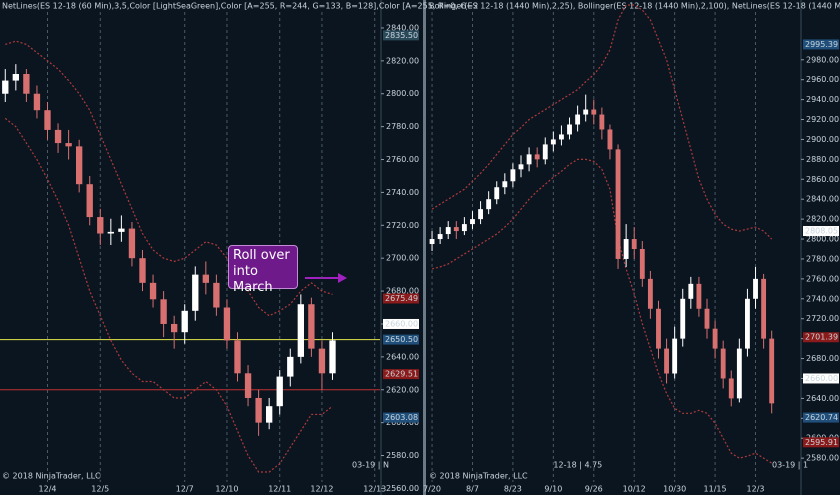  I want to click on price-tag-label: 2629.51, so click(401, 374).